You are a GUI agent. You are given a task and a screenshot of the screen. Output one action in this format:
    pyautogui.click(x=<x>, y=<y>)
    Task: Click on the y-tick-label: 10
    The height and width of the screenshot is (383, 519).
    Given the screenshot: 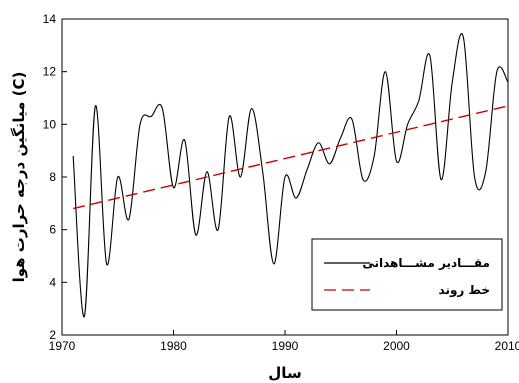 What is the action you would take?
    pyautogui.click(x=50, y=124)
    